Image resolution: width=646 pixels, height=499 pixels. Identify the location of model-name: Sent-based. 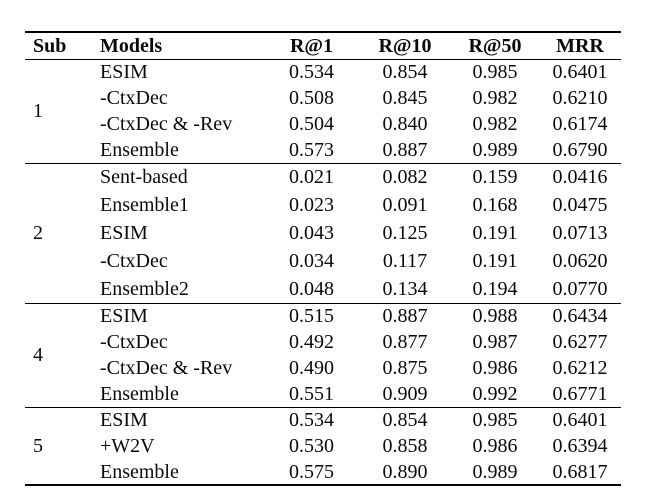
(177, 176).